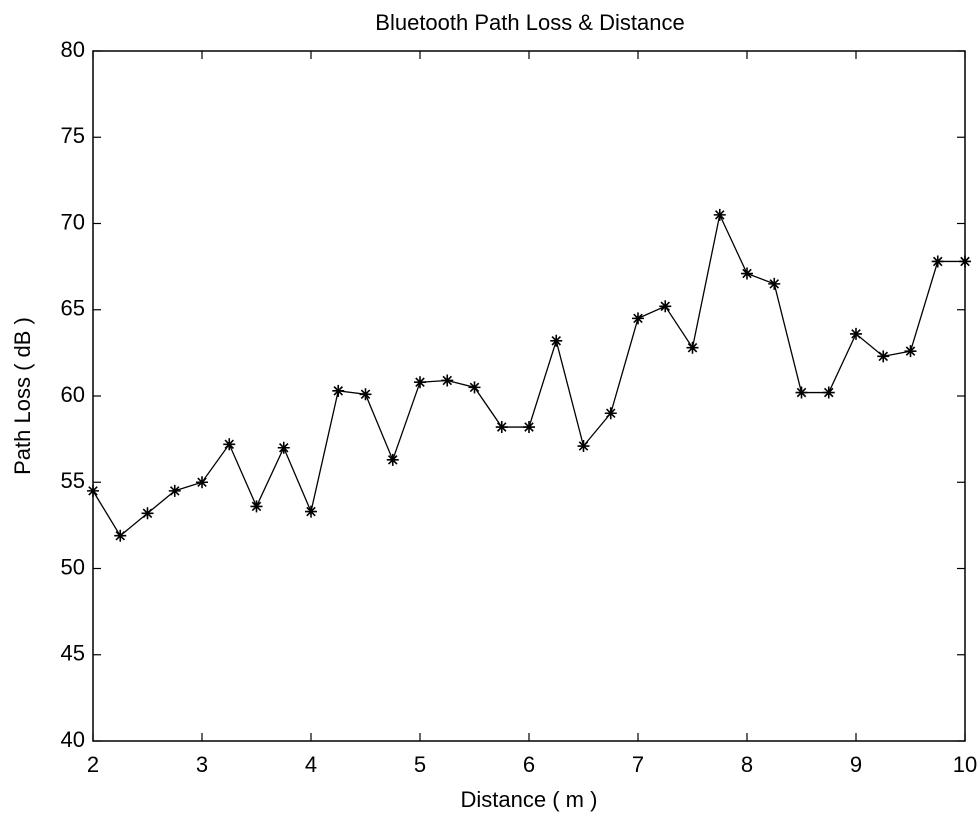 This screenshot has width=980, height=819. What do you see at coordinates (73, 221) in the screenshot?
I see `y-tick-label: 70` at bounding box center [73, 221].